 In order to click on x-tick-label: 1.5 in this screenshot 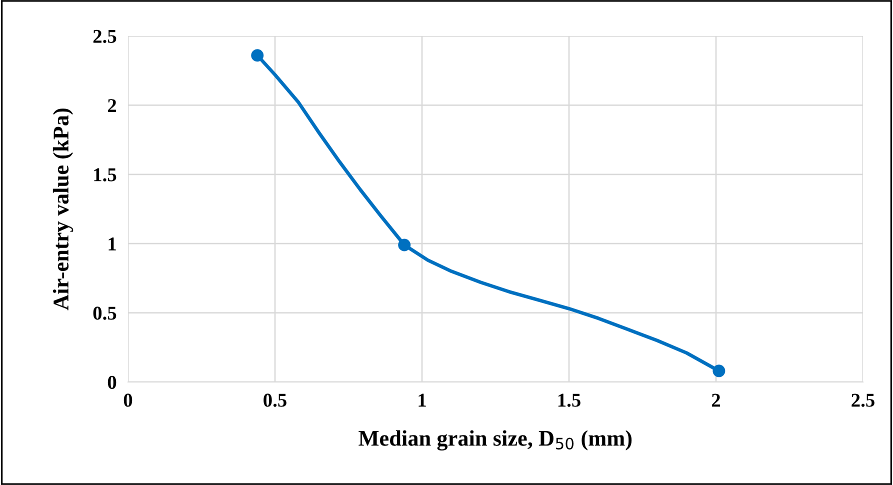, I will do `click(569, 400)`.